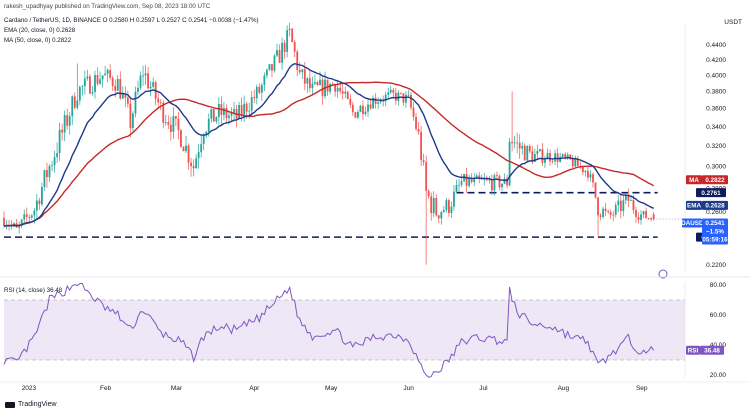 The image size is (750, 416). Describe the element at coordinates (38, 40) in the screenshot. I see `ma-legend: MA (50, close, 0) 0.2822` at that location.